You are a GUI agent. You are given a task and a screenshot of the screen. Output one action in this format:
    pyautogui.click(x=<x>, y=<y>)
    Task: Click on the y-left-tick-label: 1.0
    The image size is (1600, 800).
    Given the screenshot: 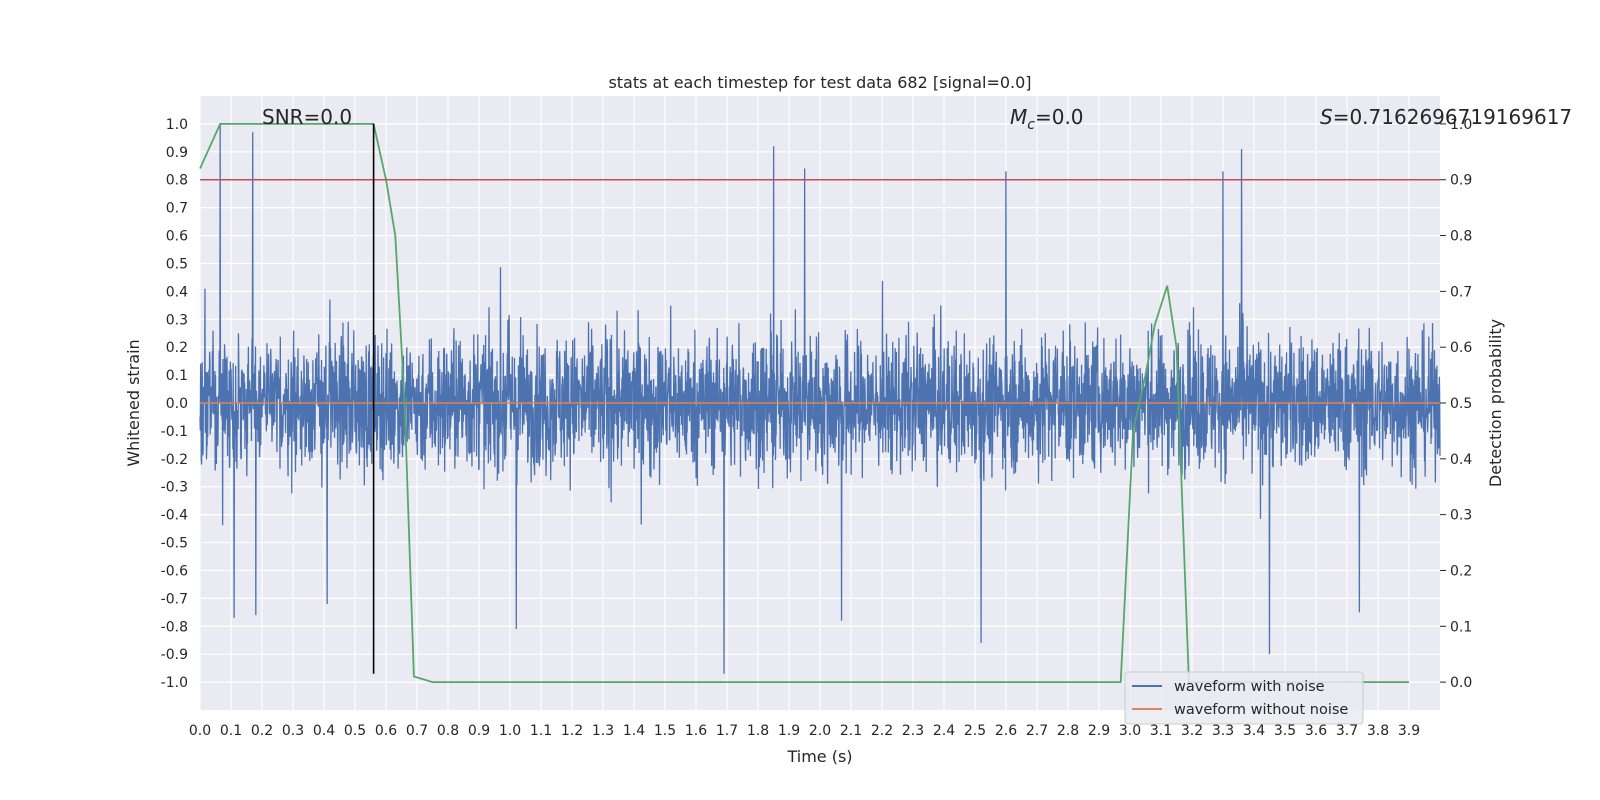 What is the action you would take?
    pyautogui.click(x=177, y=125)
    